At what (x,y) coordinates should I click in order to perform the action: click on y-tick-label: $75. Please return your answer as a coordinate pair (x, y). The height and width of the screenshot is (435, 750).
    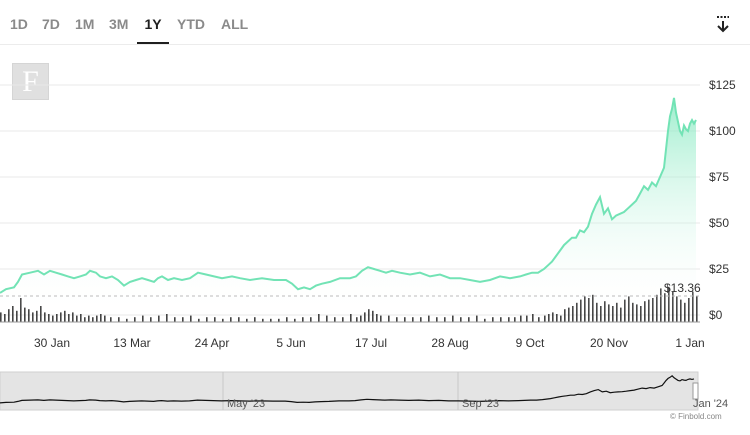
    Looking at the image, I should click on (719, 177).